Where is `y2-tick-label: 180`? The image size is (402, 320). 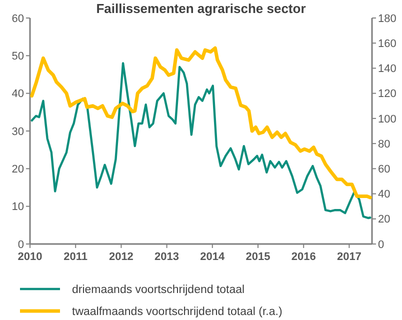
y2-tick-label: 180 is located at coordinates (387, 18).